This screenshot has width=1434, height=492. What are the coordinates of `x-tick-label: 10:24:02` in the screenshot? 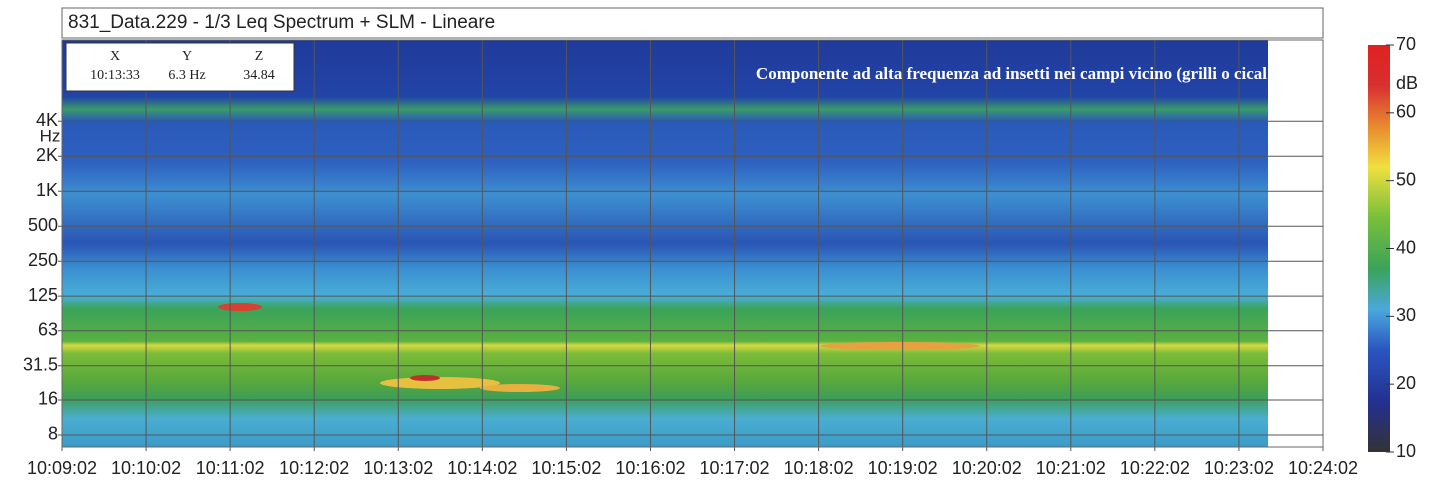 It's located at (1323, 468).